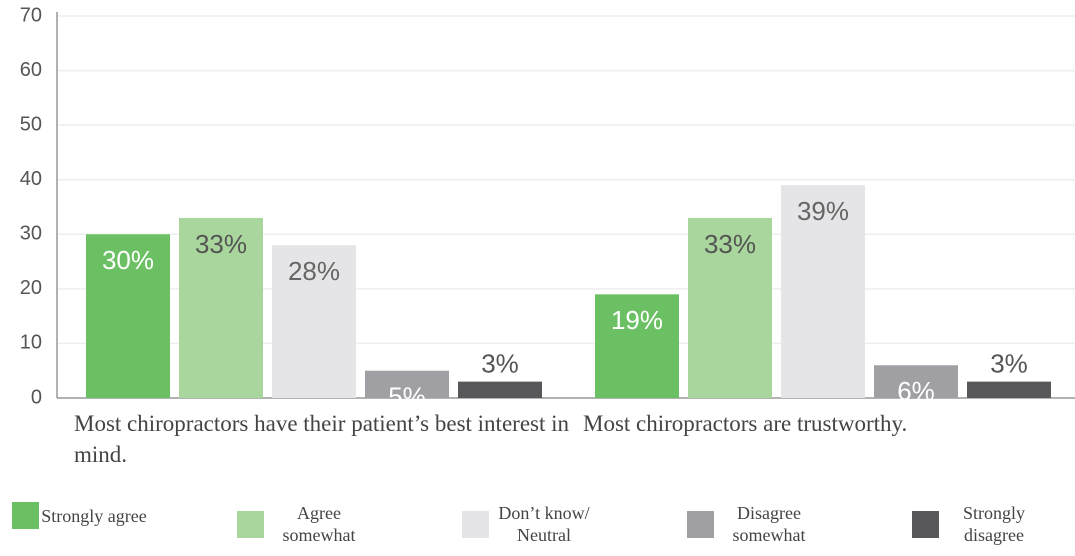 This screenshot has height=556, width=1075. What do you see at coordinates (319, 524) in the screenshot?
I see `legend-label: Agree somewhat` at bounding box center [319, 524].